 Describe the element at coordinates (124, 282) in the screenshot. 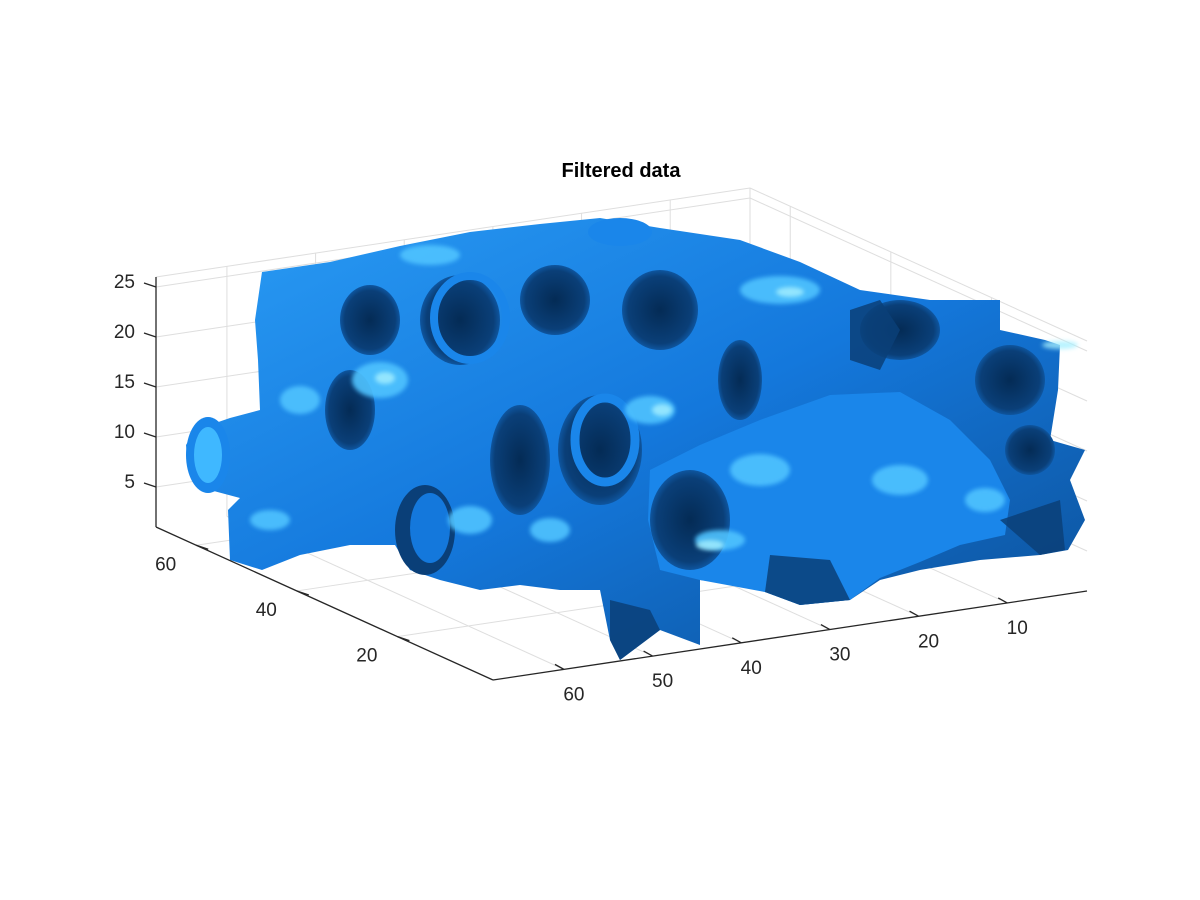

I see `z-tick-label: 25` at that location.